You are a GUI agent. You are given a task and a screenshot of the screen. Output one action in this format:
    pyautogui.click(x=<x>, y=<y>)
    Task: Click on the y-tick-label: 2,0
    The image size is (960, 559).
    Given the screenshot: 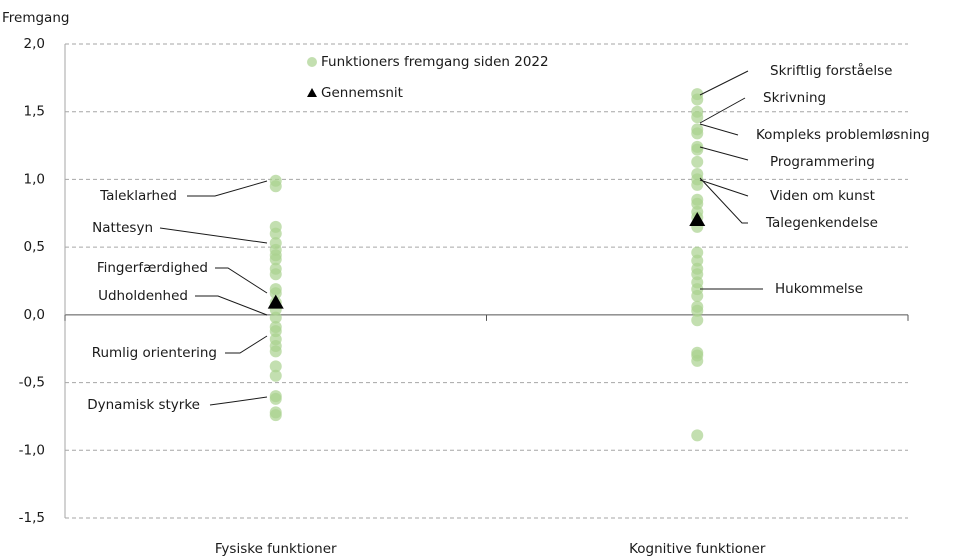 What is the action you would take?
    pyautogui.click(x=34, y=44)
    